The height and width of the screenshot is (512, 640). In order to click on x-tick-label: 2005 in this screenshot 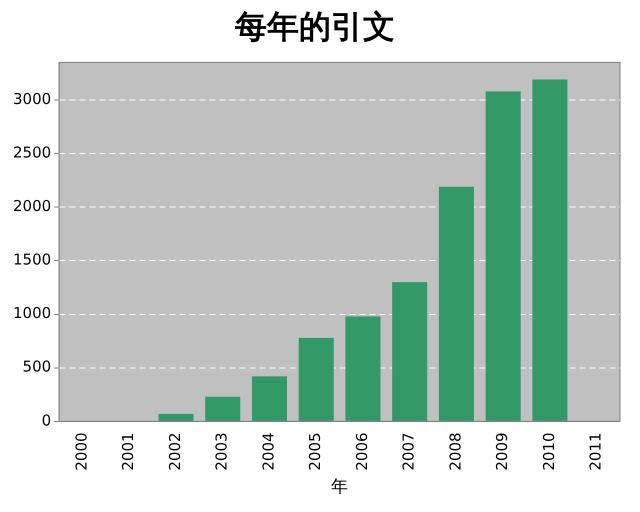, I will do `click(315, 451)`.